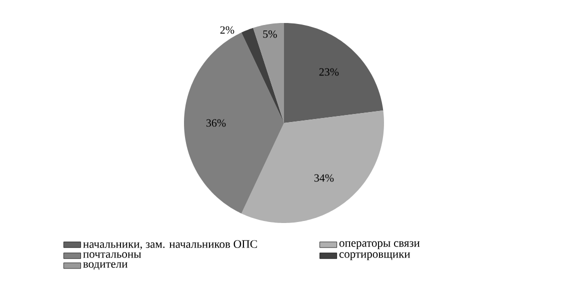  What do you see at coordinates (270, 34) in the screenshot?
I see `data-label: 5%` at bounding box center [270, 34].